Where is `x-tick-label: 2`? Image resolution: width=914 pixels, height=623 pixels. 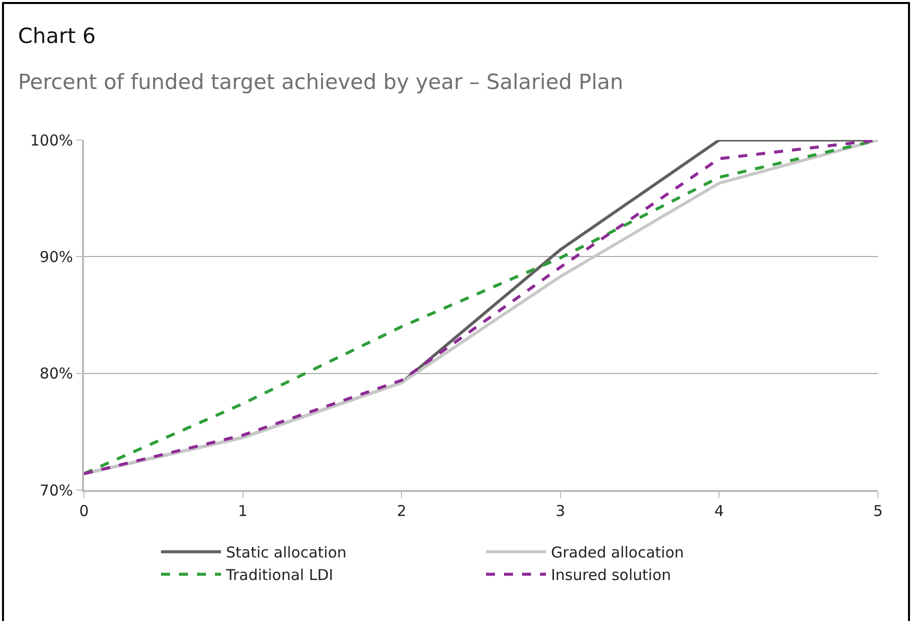 x-tick-label: 2 is located at coordinates (401, 511).